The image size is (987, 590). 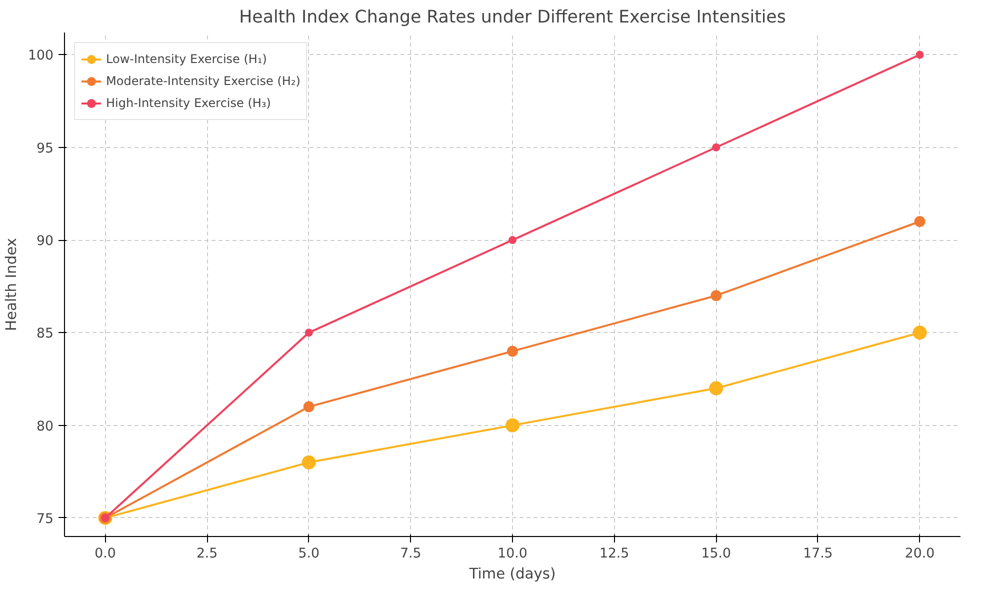 I want to click on legend-label: Low-Intensity Exercise (H₁), so click(x=186, y=59).